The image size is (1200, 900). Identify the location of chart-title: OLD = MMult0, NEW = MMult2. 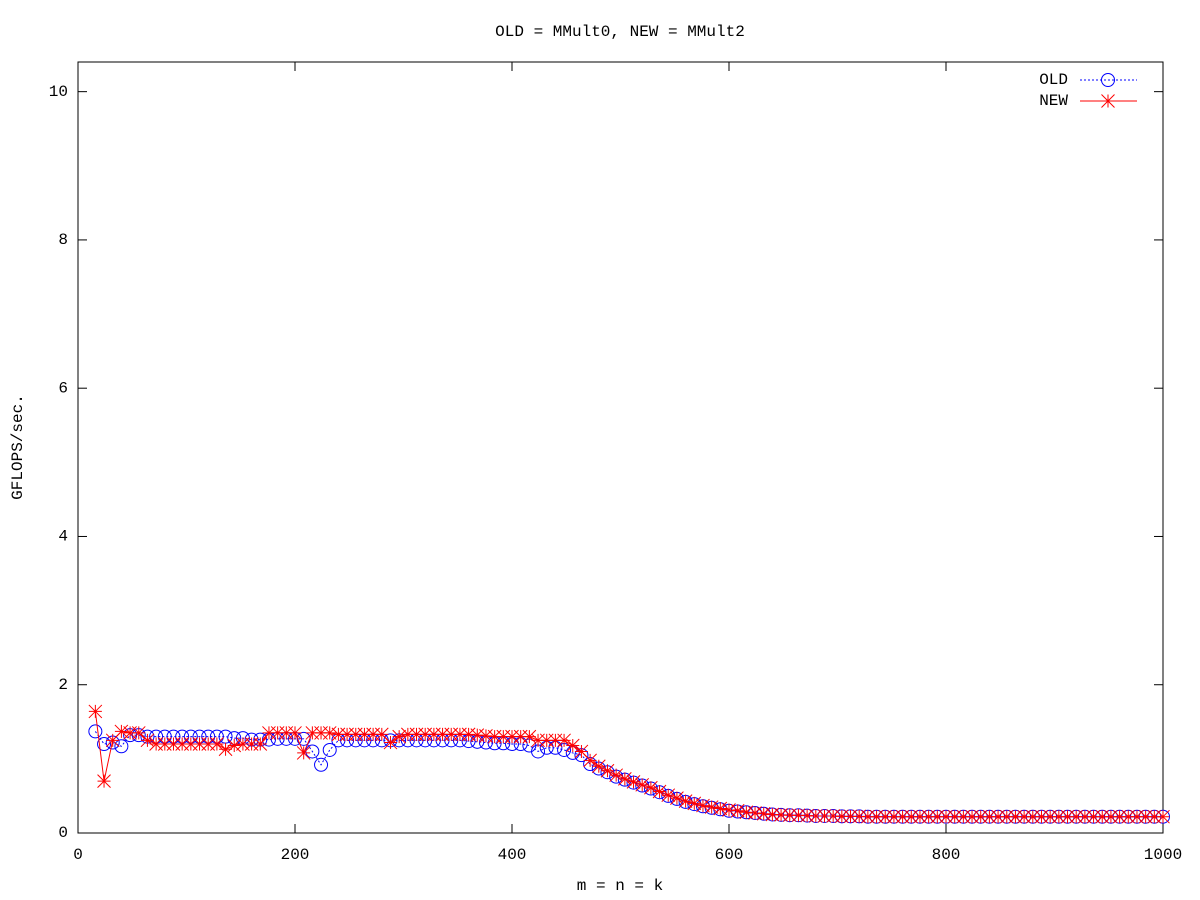
(620, 32).